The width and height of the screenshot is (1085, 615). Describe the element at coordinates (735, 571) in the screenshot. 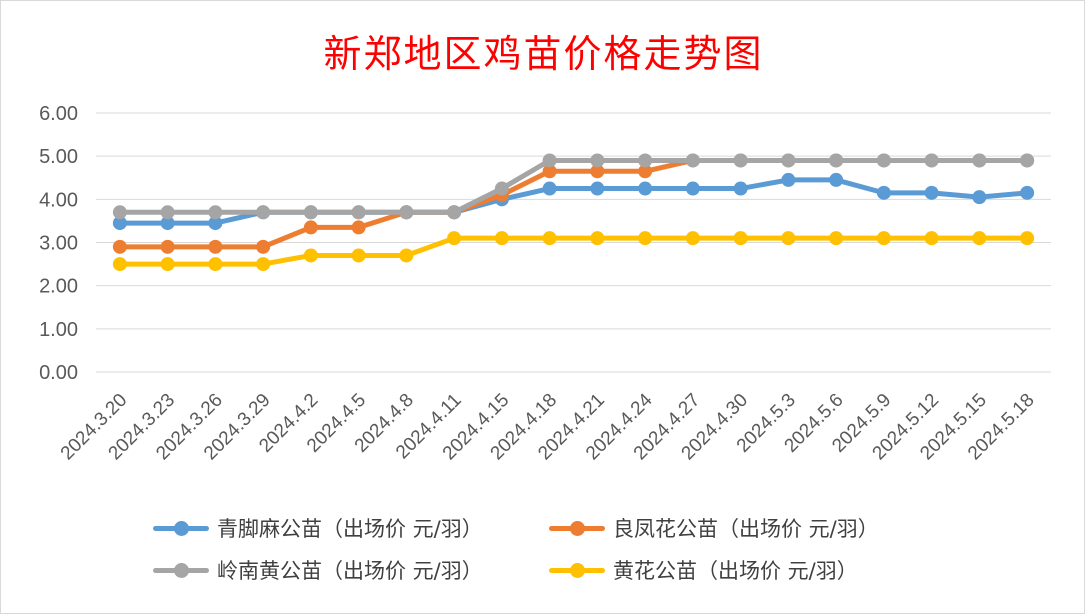

I see `legend-label: 黄花公苗（出场价 元/羽）` at that location.